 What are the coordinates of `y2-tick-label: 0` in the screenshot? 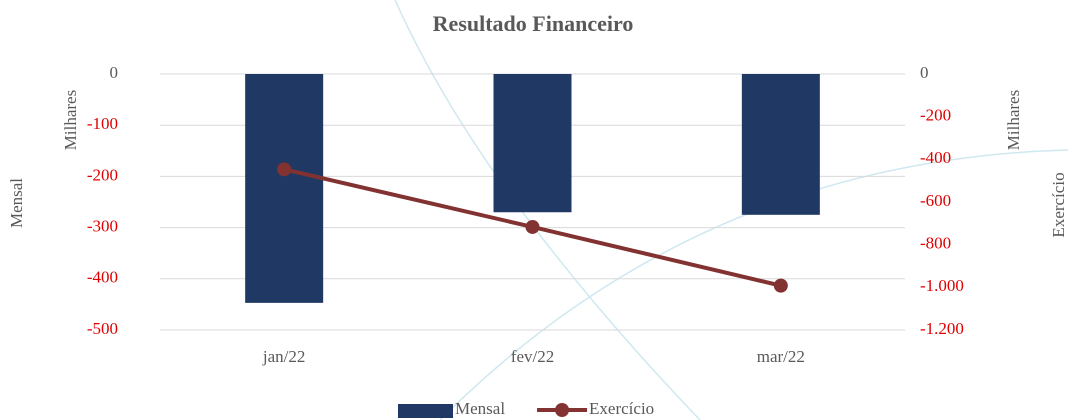 It's located at (924, 72).